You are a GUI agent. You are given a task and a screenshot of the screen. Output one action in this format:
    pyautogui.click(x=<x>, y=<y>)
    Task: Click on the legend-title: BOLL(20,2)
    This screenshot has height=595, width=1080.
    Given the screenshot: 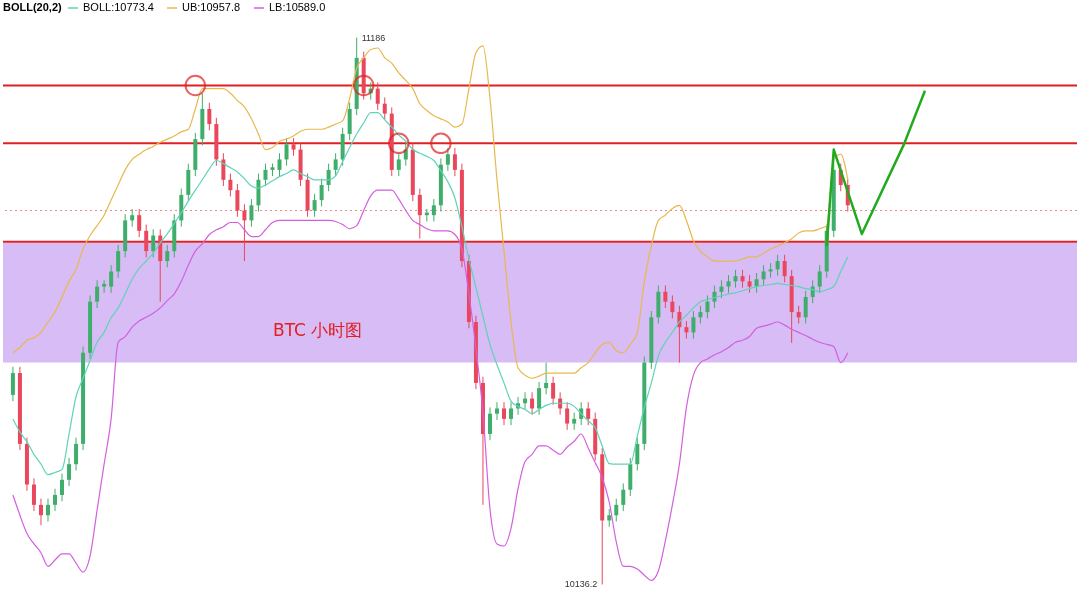 What is the action you would take?
    pyautogui.click(x=33, y=7)
    